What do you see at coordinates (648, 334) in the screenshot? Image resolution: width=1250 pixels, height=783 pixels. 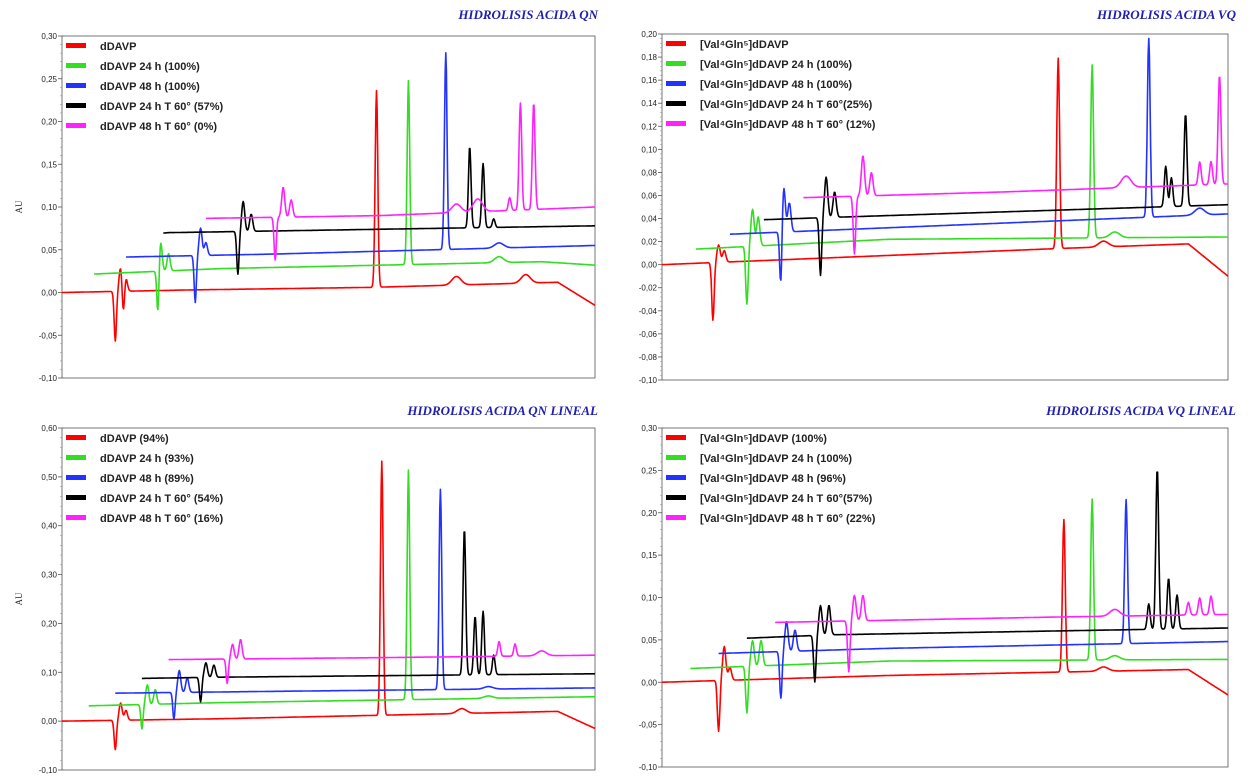 I see `y-tick-label: -0,06` at bounding box center [648, 334].